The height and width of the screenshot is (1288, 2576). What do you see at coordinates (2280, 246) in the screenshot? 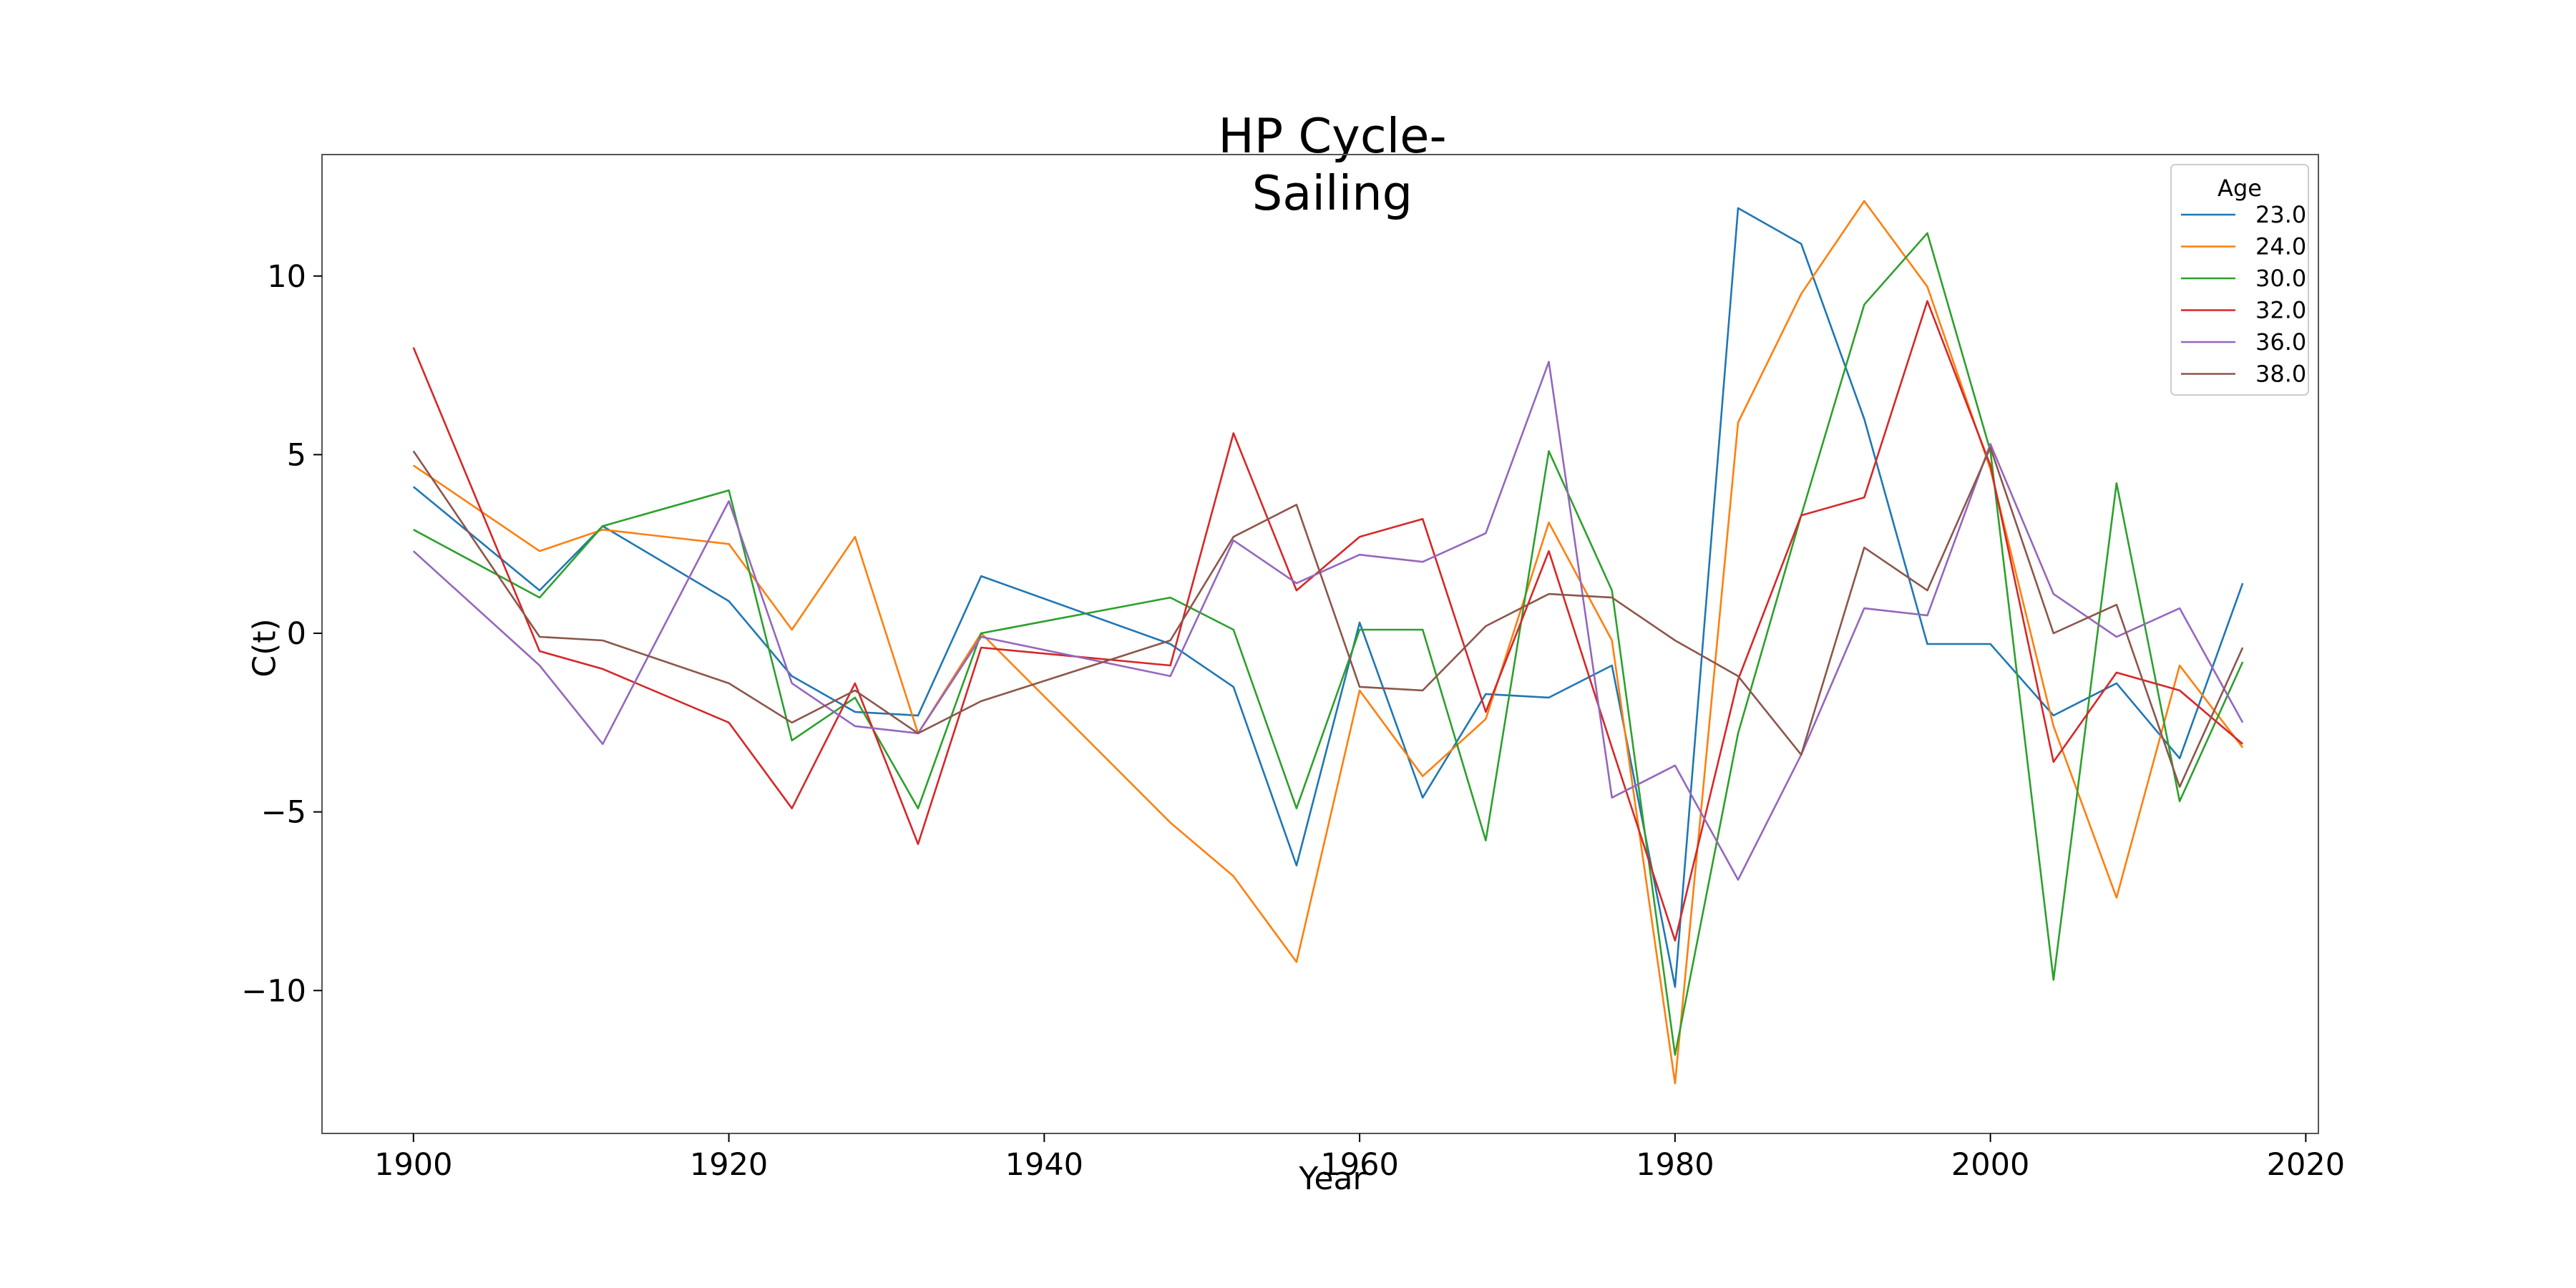
I see `legend-entry-label: 24.0` at bounding box center [2280, 246].